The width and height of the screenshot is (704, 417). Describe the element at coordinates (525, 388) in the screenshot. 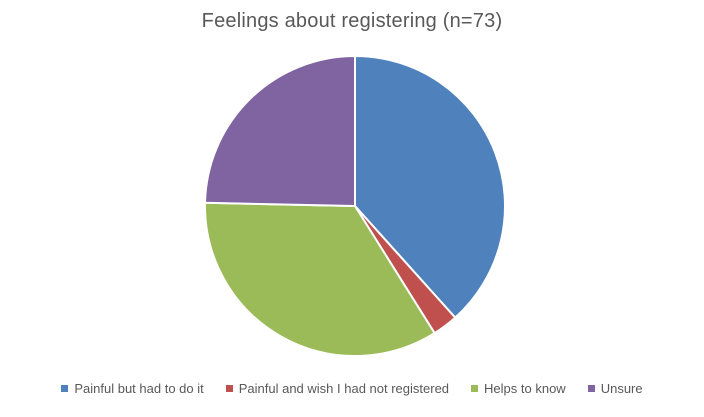

I see `legend-label: Helps to know` at that location.